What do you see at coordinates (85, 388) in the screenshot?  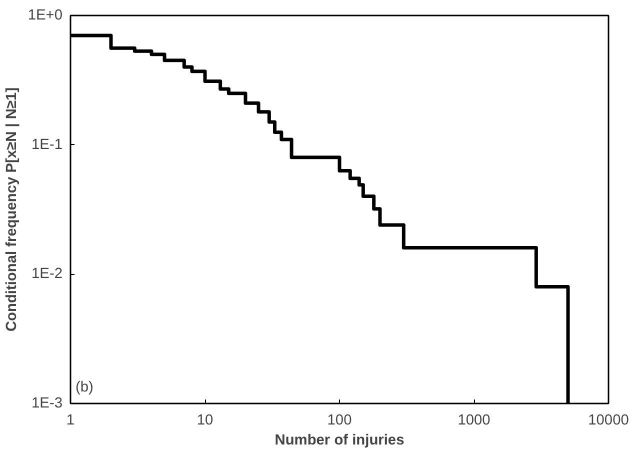 I see `annotation: (b)` at bounding box center [85, 388].